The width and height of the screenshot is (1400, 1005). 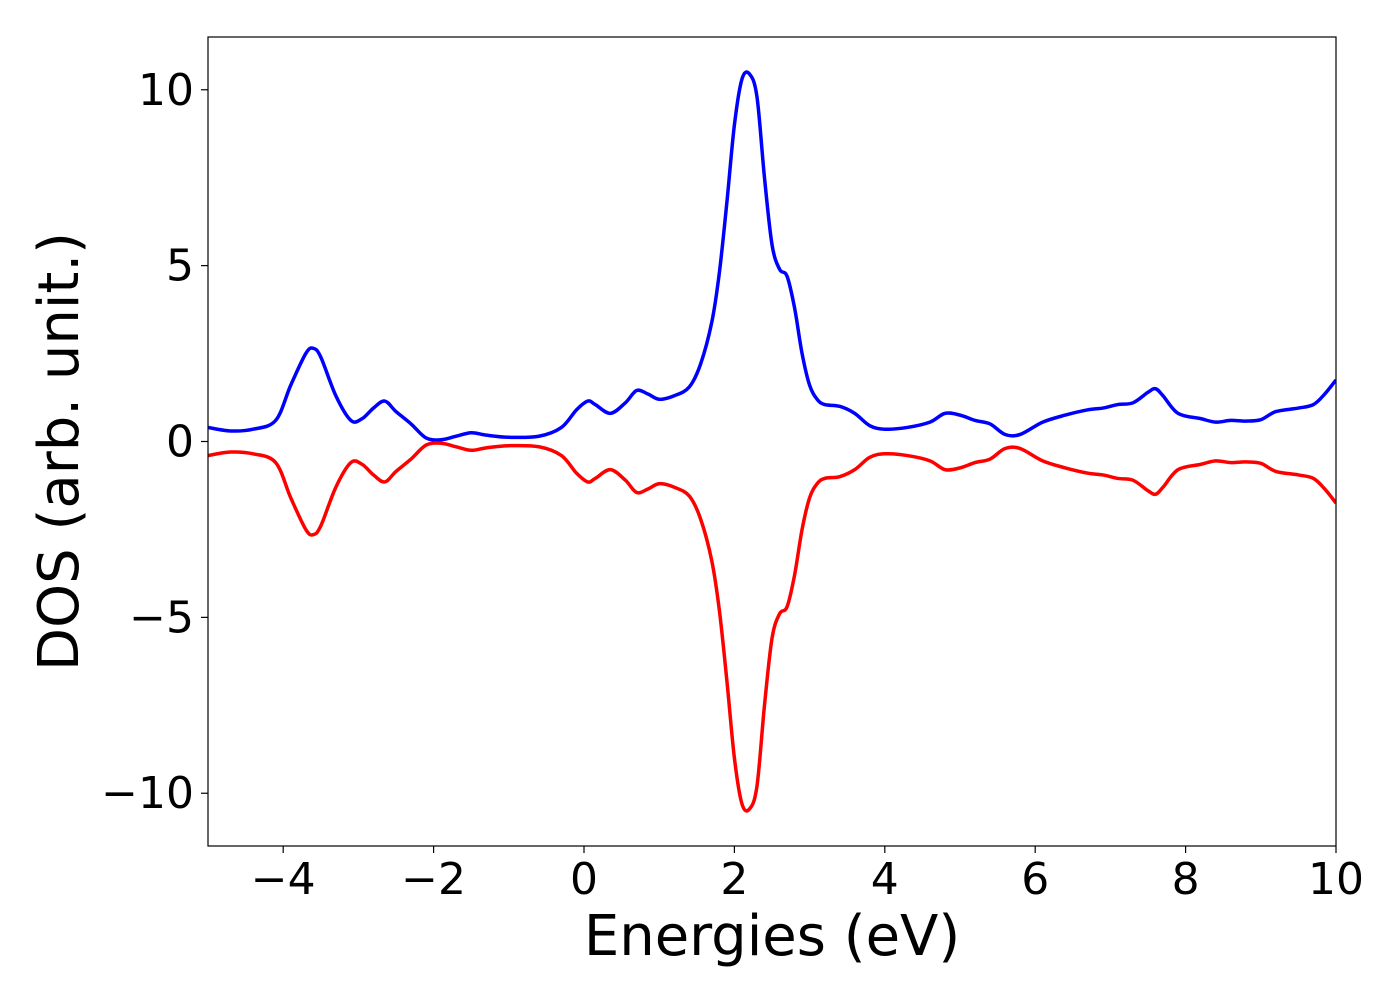 I want to click on y-tick-label: 0, so click(x=180, y=442).